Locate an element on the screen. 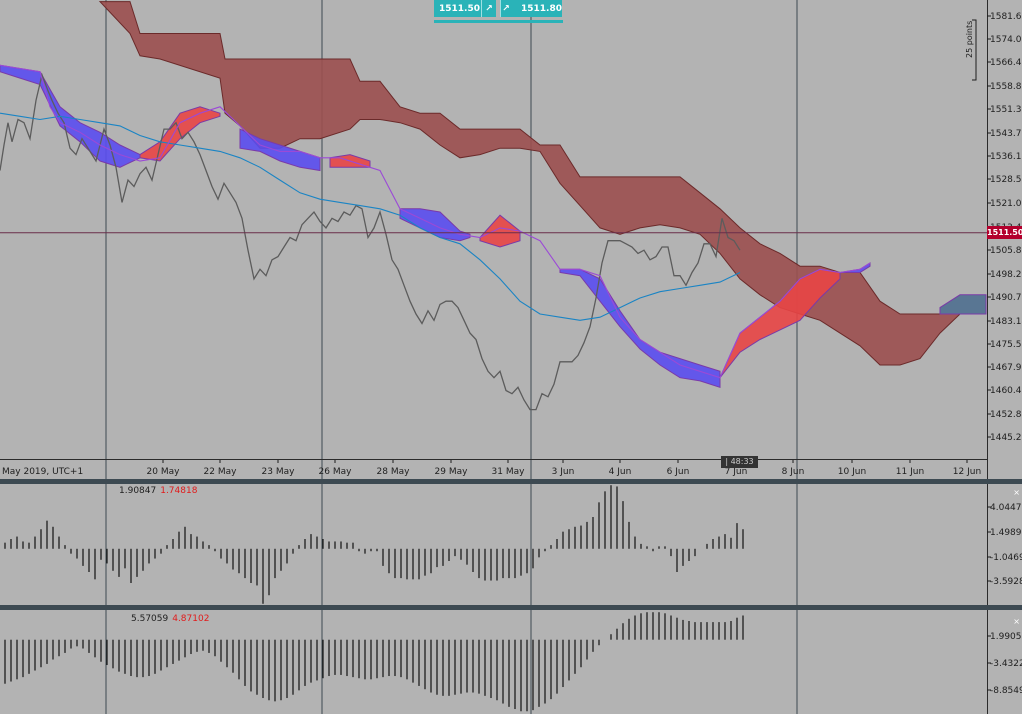  indicator-2-tick-label: -3.43227 is located at coordinates (1006, 664).